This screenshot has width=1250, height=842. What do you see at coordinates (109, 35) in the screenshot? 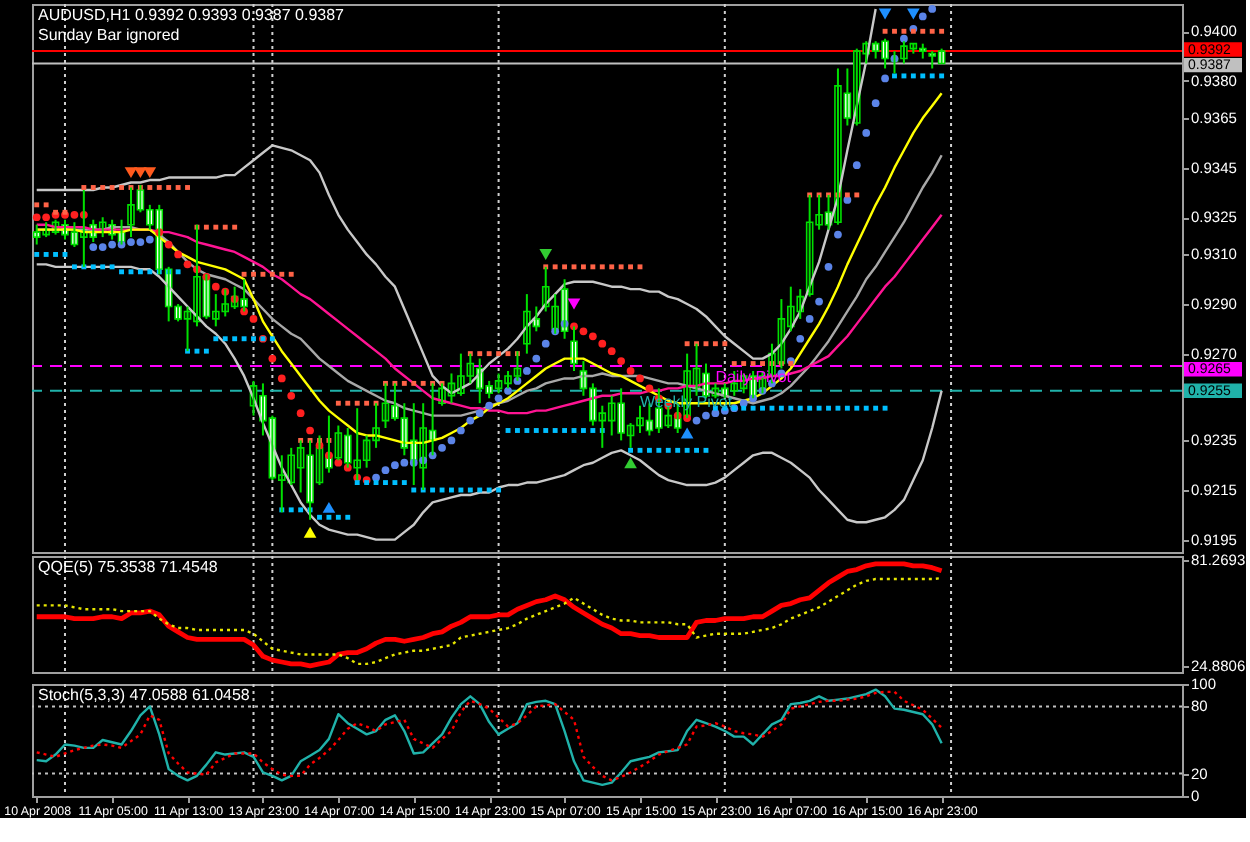
I see `text: Sunday Bar ignored` at bounding box center [109, 35].